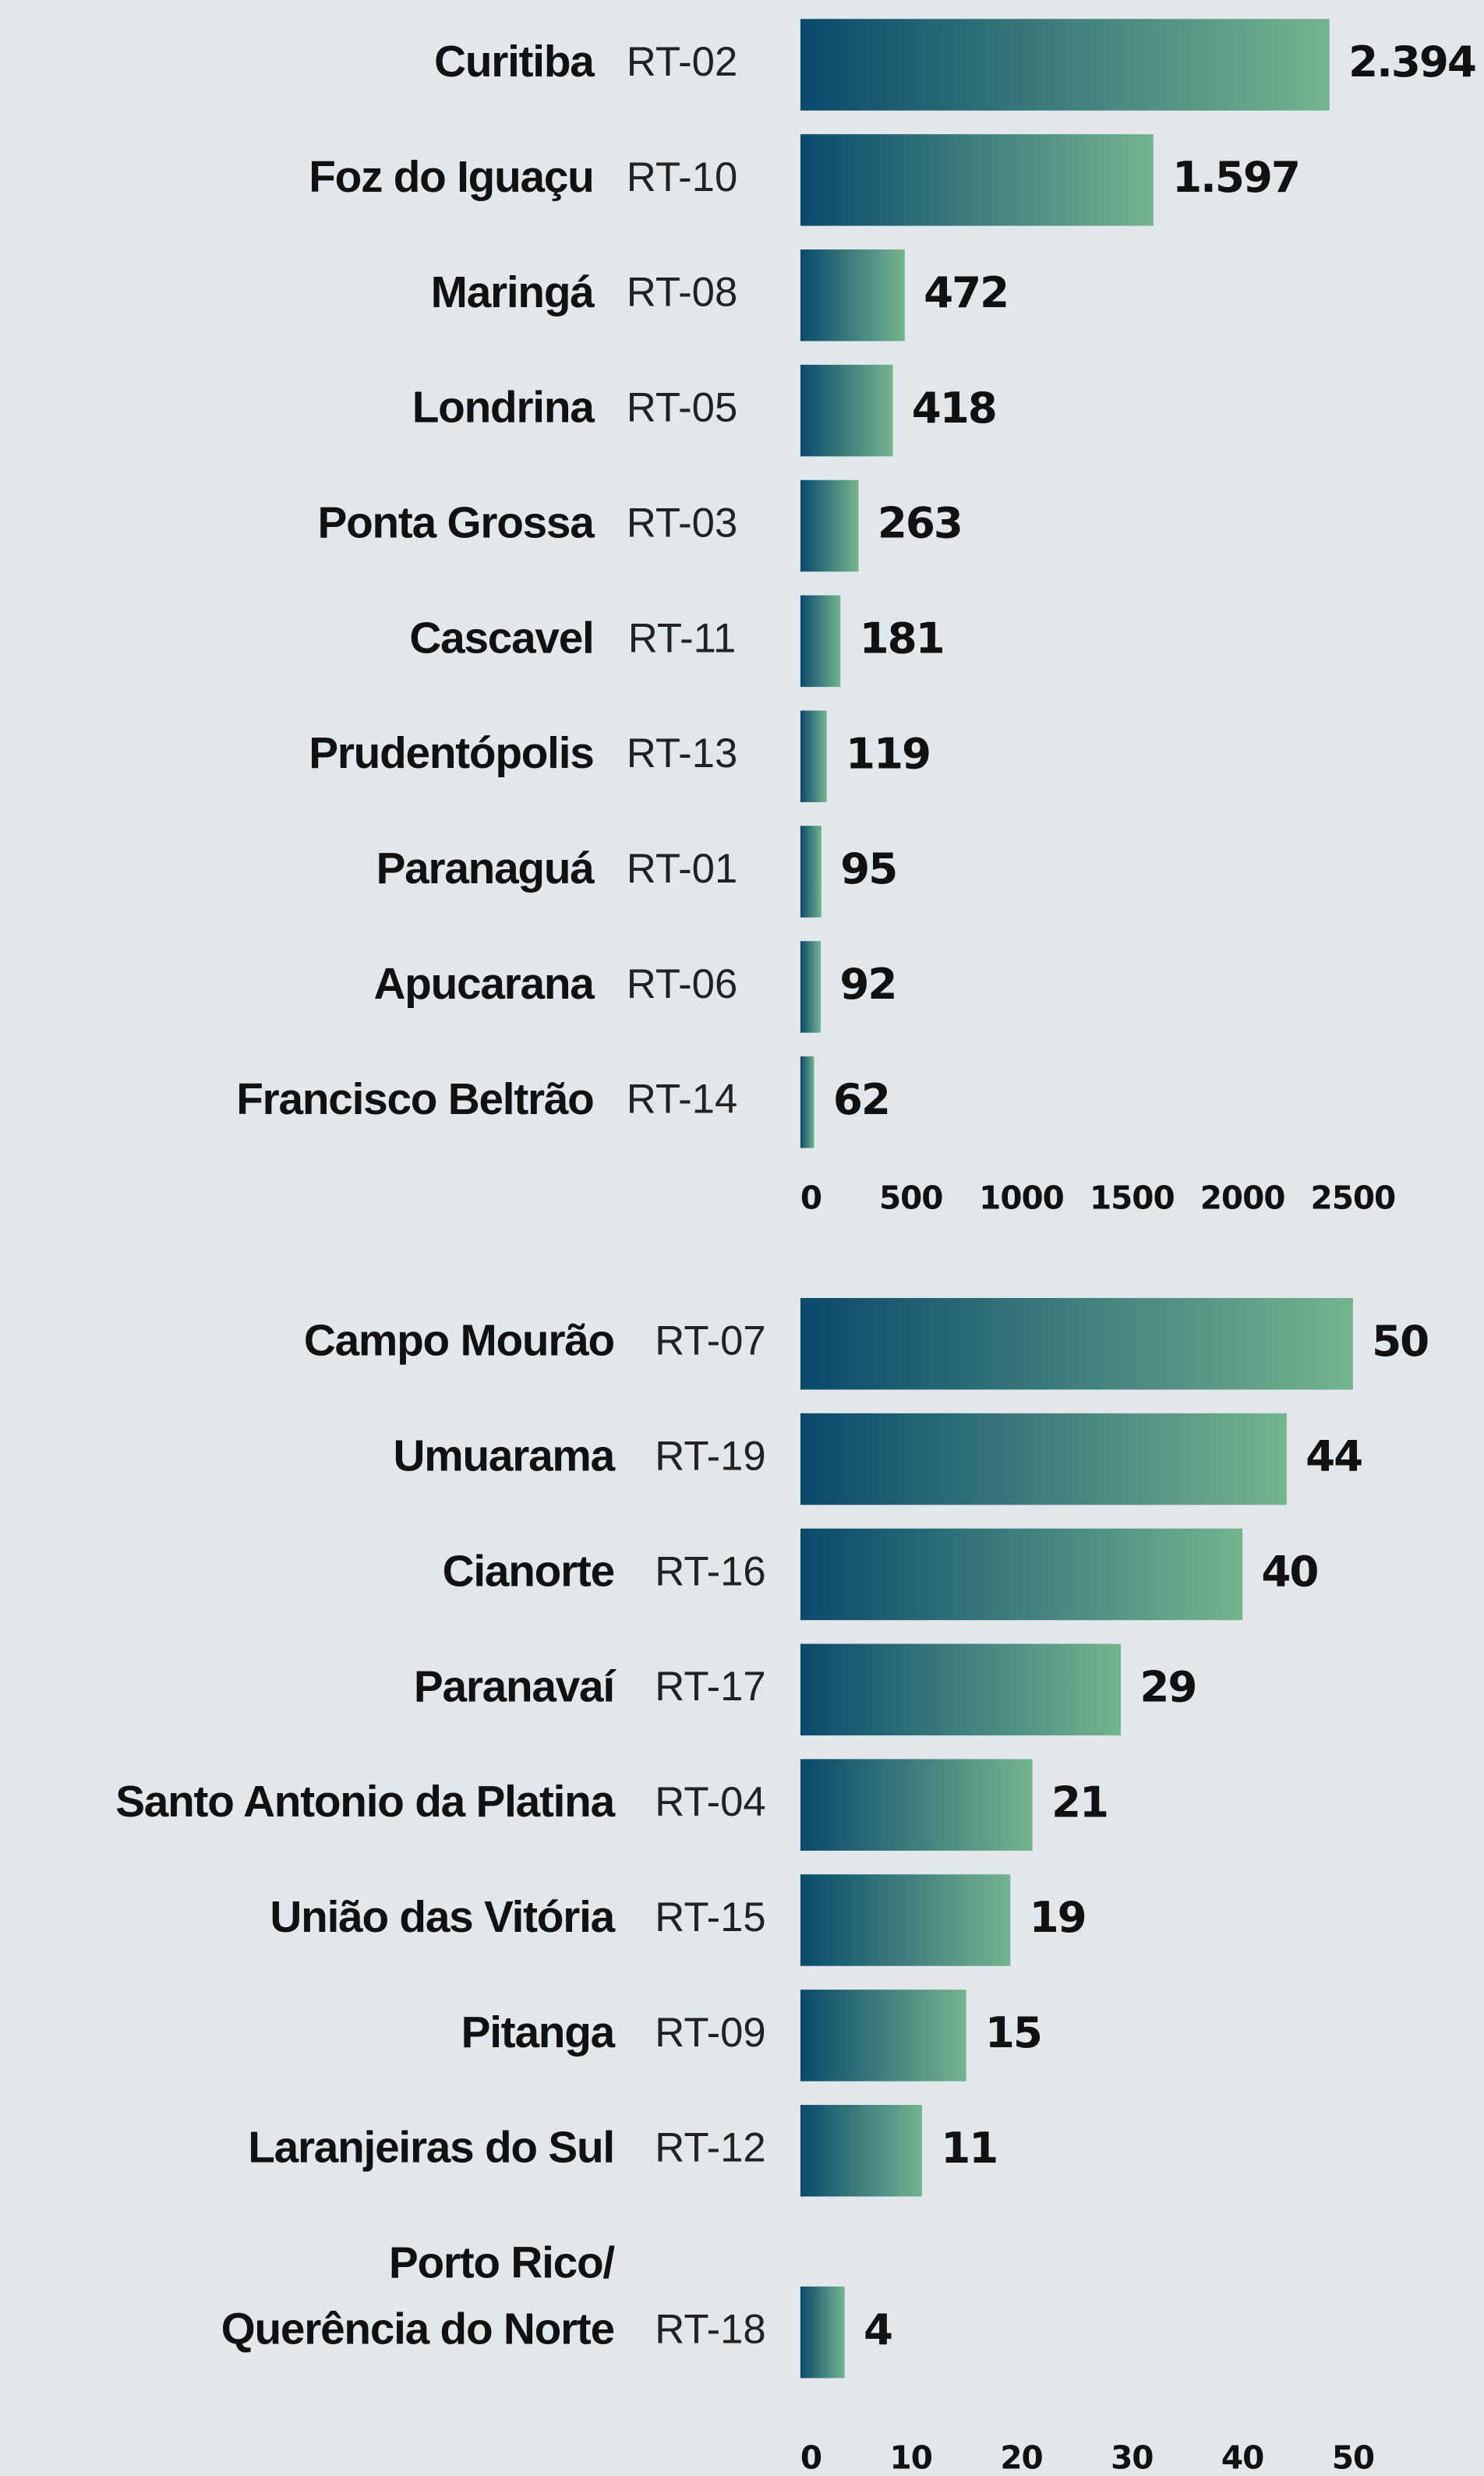  Describe the element at coordinates (484, 984) in the screenshot. I see `category-label: Apucarana` at that location.